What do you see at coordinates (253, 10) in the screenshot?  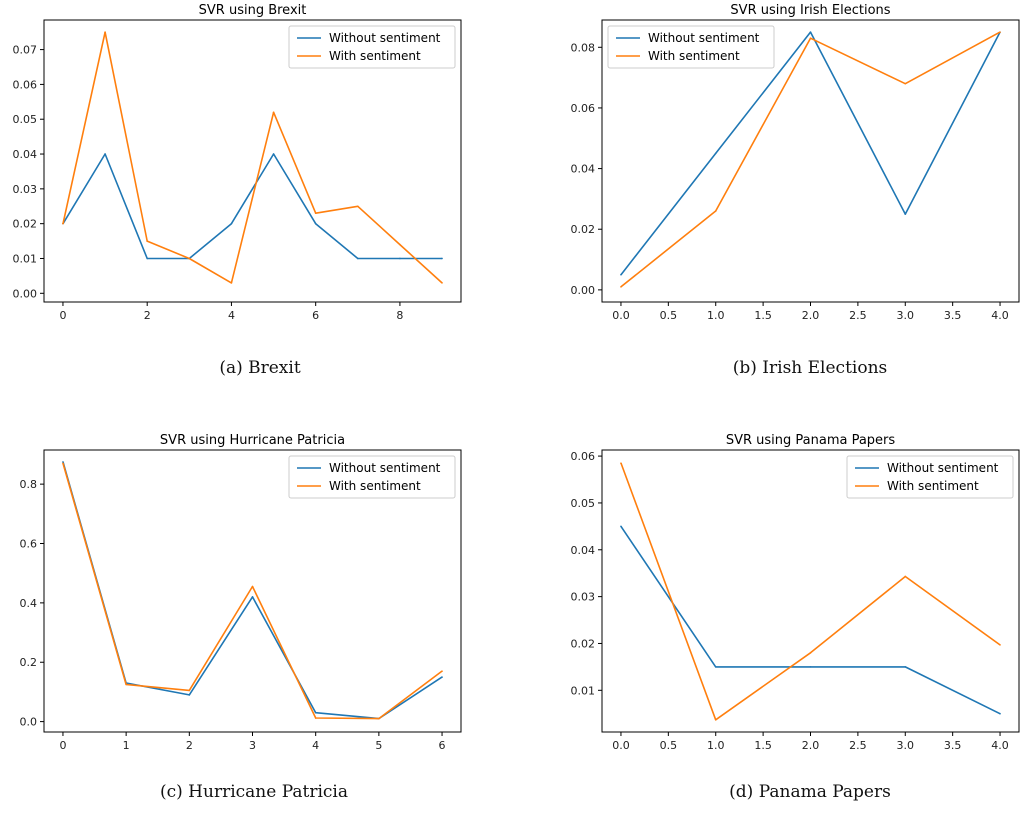 I see `chart-title: SVR using Brexit` at bounding box center [253, 10].